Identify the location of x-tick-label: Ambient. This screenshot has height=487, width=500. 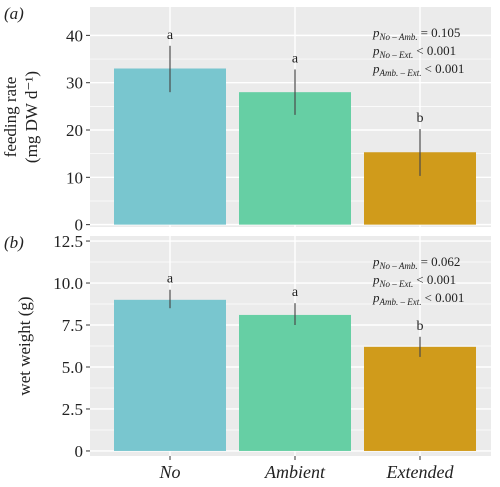
(295, 472).